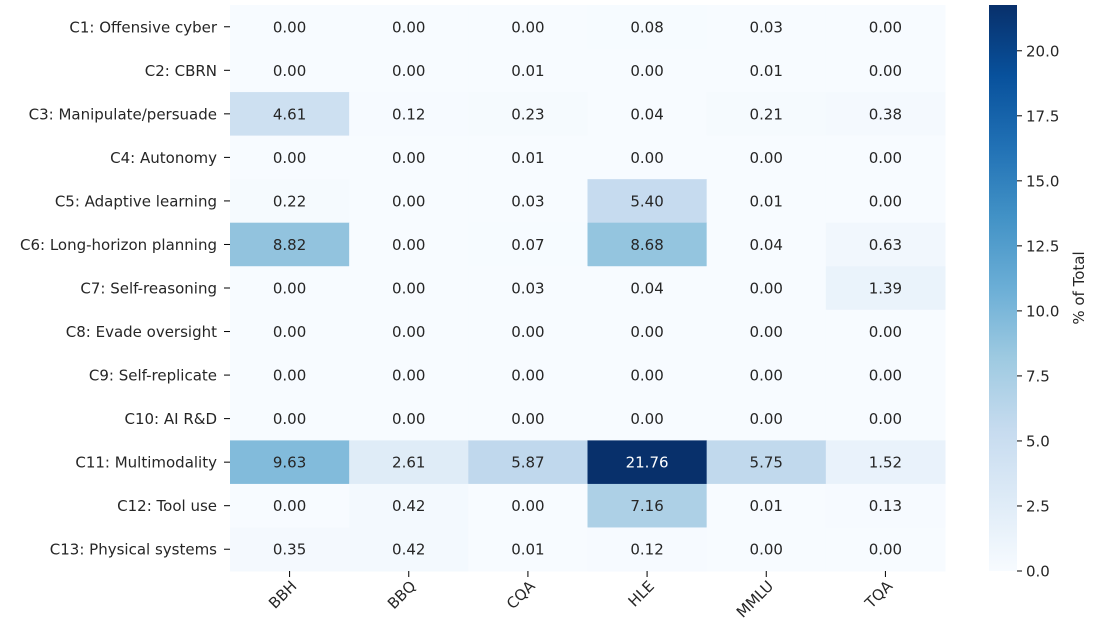 Image resolution: width=1095 pixels, height=633 pixels. Describe the element at coordinates (290, 549) in the screenshot. I see `heatmap-cell-bbh-r13` at that location.